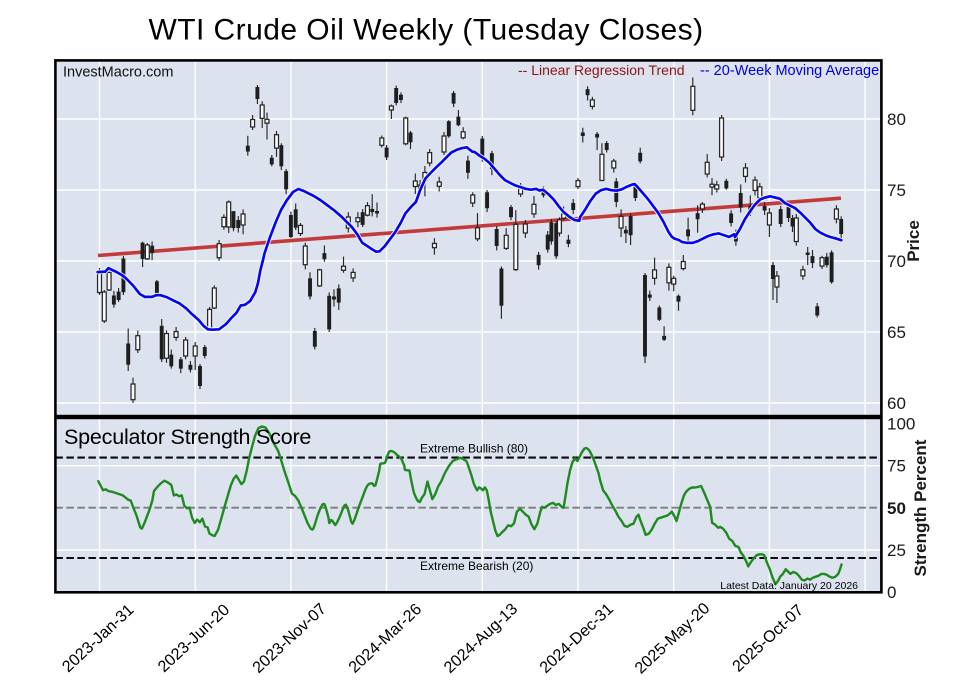 Image resolution: width=957 pixels, height=694 pixels. I want to click on svg-text: -- Linear Regression Trend, so click(601, 70).